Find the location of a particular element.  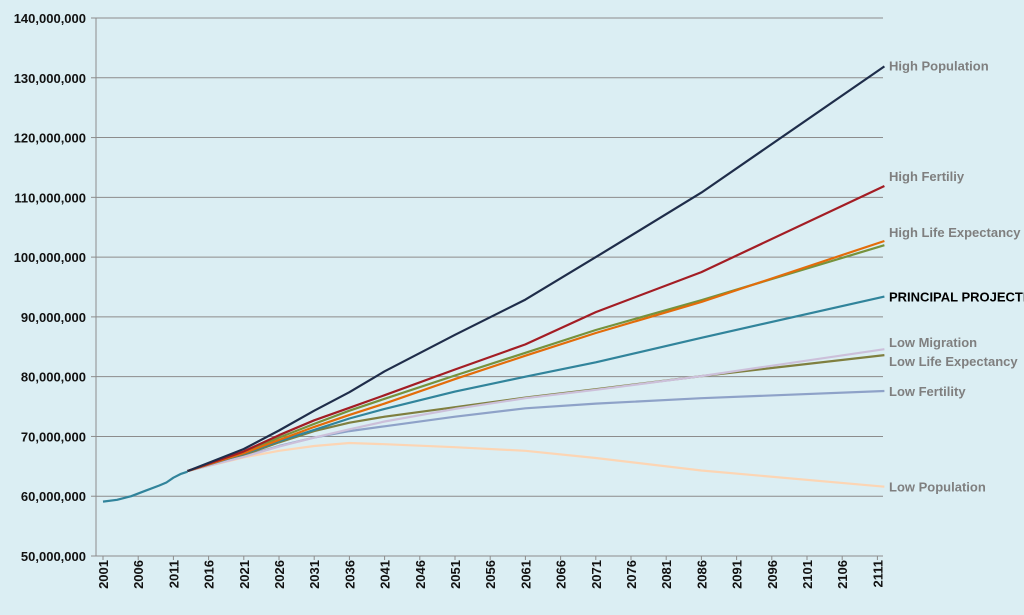

series-label: PRINCIPAL PROJECTION is located at coordinates (956, 297).